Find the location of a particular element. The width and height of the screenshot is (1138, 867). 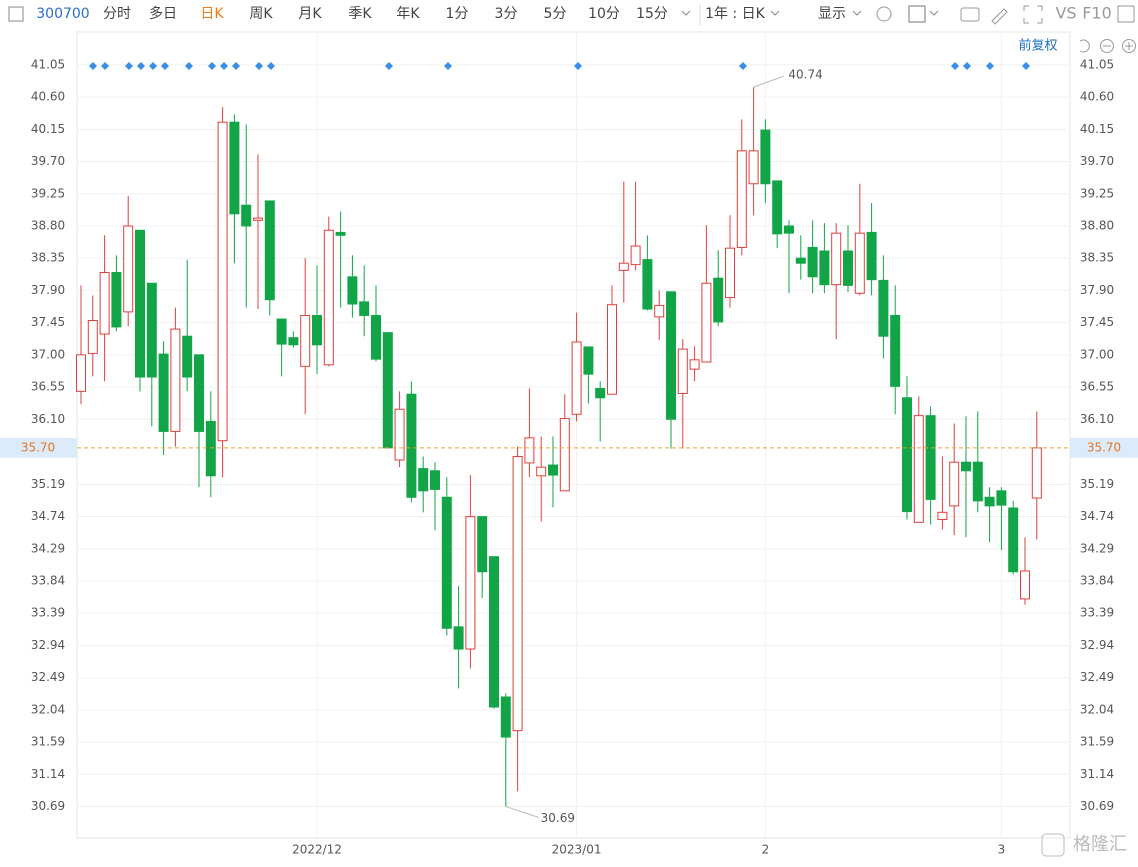

period-tab: 15分 is located at coordinates (652, 14).